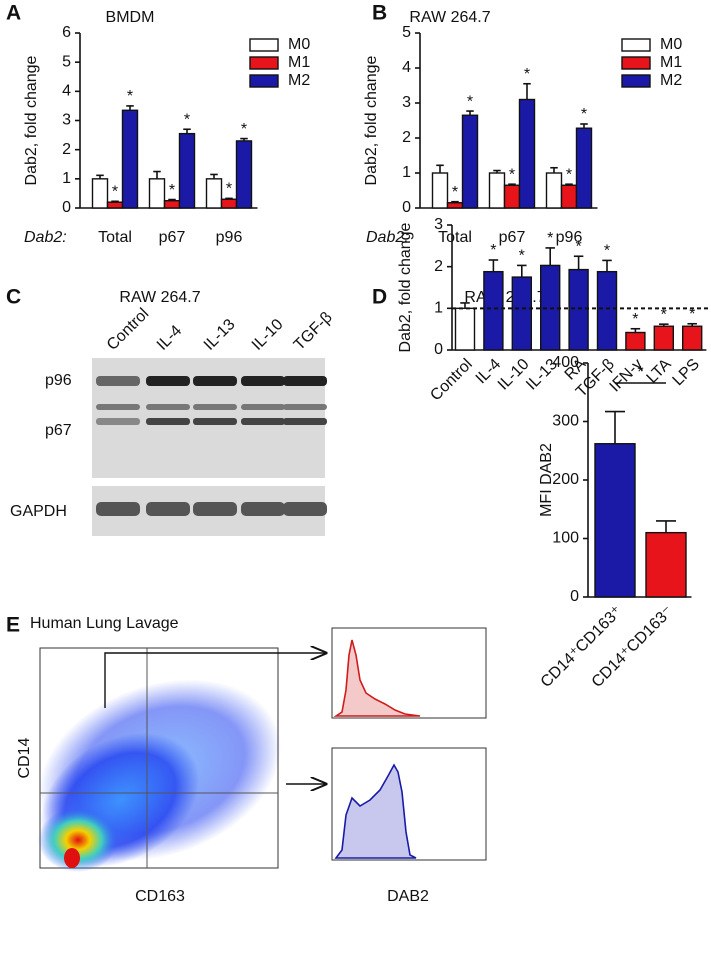 This screenshot has width=711, height=957. What do you see at coordinates (128, 329) in the screenshot?
I see `lane-label: Control` at bounding box center [128, 329].